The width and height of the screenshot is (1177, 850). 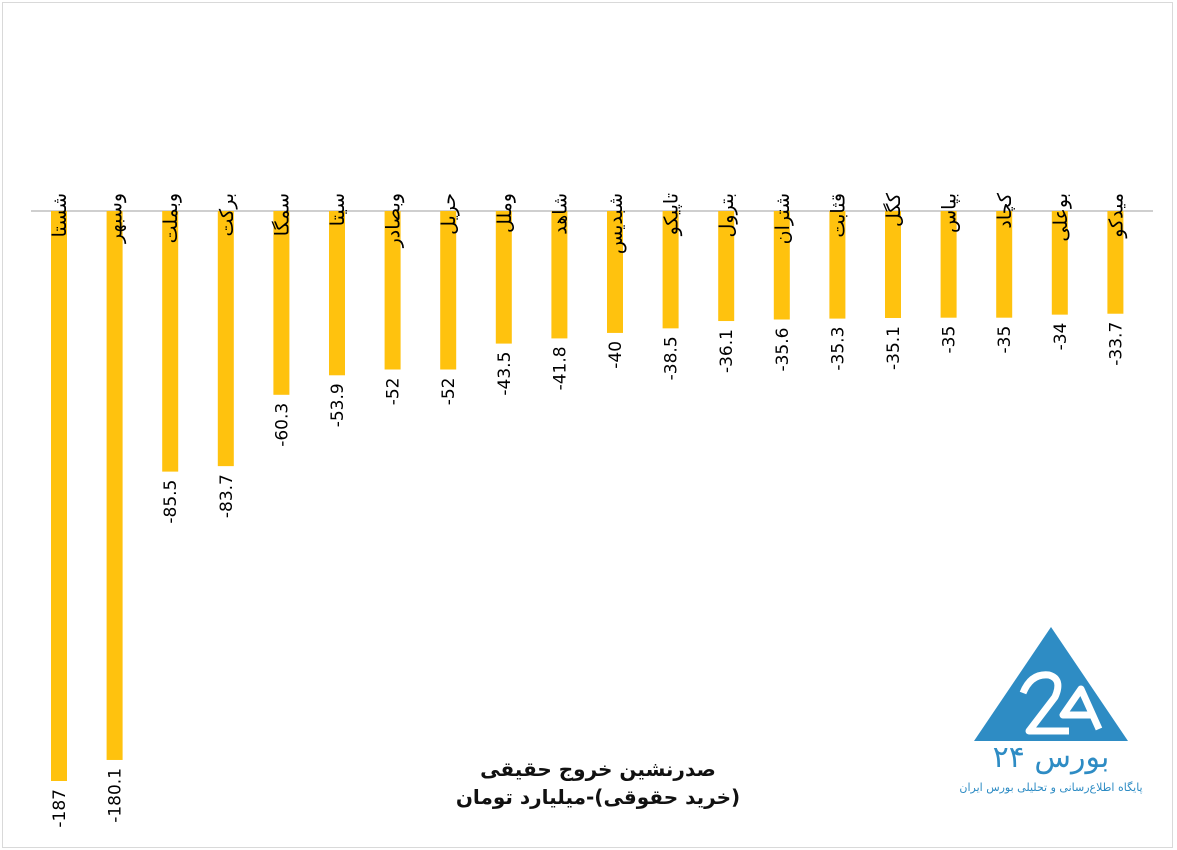 I want to click on category-label: تاپیکو, so click(x=672, y=214).